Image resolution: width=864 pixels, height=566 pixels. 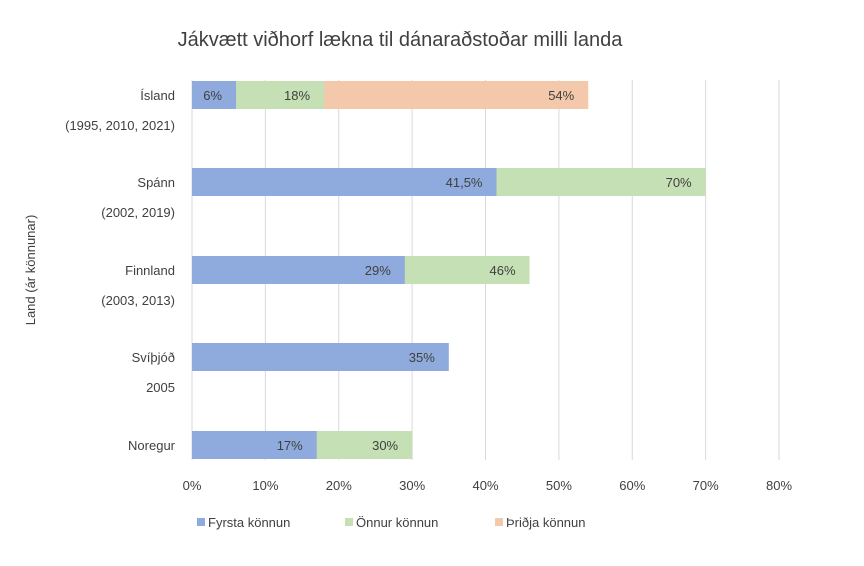 What do you see at coordinates (192, 485) in the screenshot?
I see `x-tick-label: 0%` at bounding box center [192, 485].